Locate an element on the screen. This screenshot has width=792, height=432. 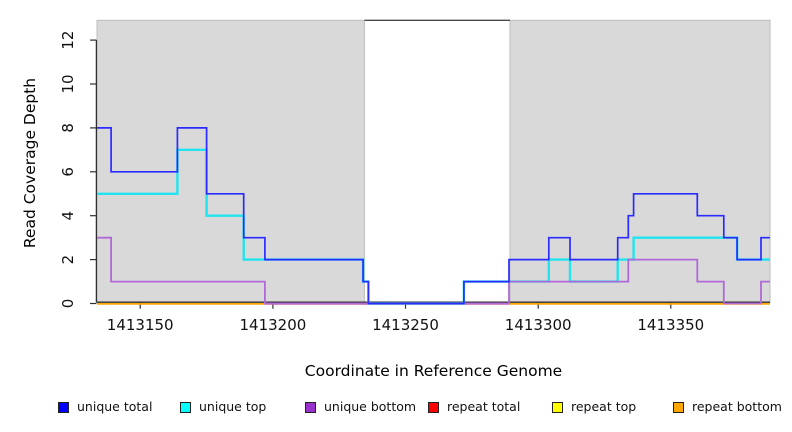
legend-swatch-repeat-top is located at coordinates (557, 407).